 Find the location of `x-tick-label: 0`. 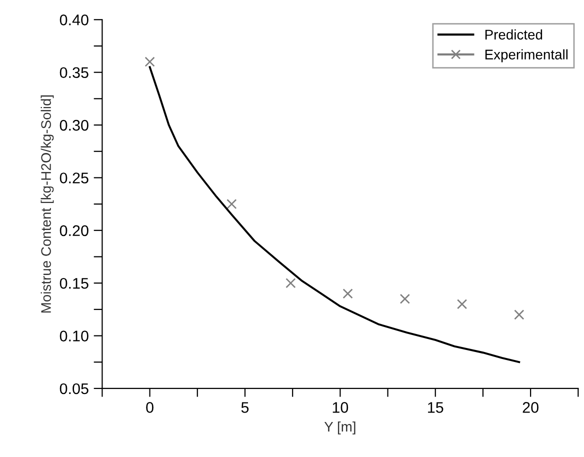

x-tick-label: 0 is located at coordinates (150, 407).